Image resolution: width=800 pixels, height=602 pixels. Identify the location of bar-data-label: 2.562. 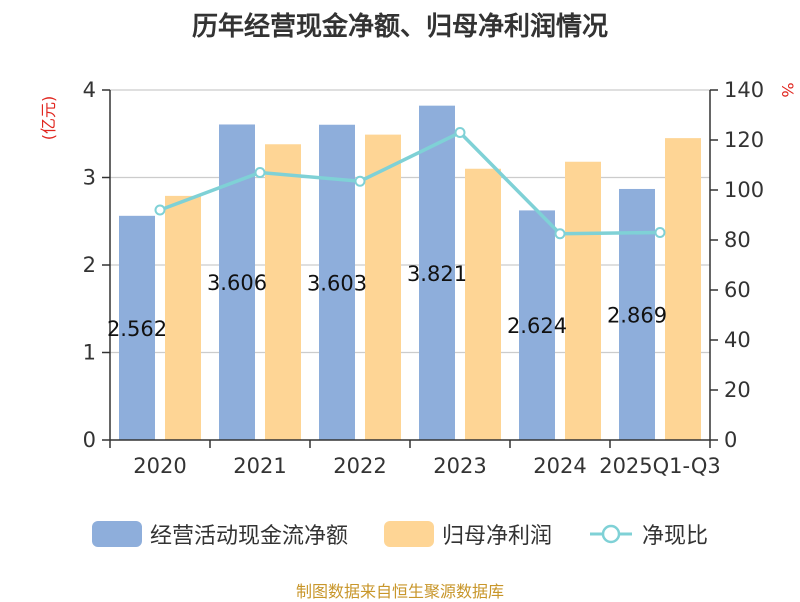
(137, 329).